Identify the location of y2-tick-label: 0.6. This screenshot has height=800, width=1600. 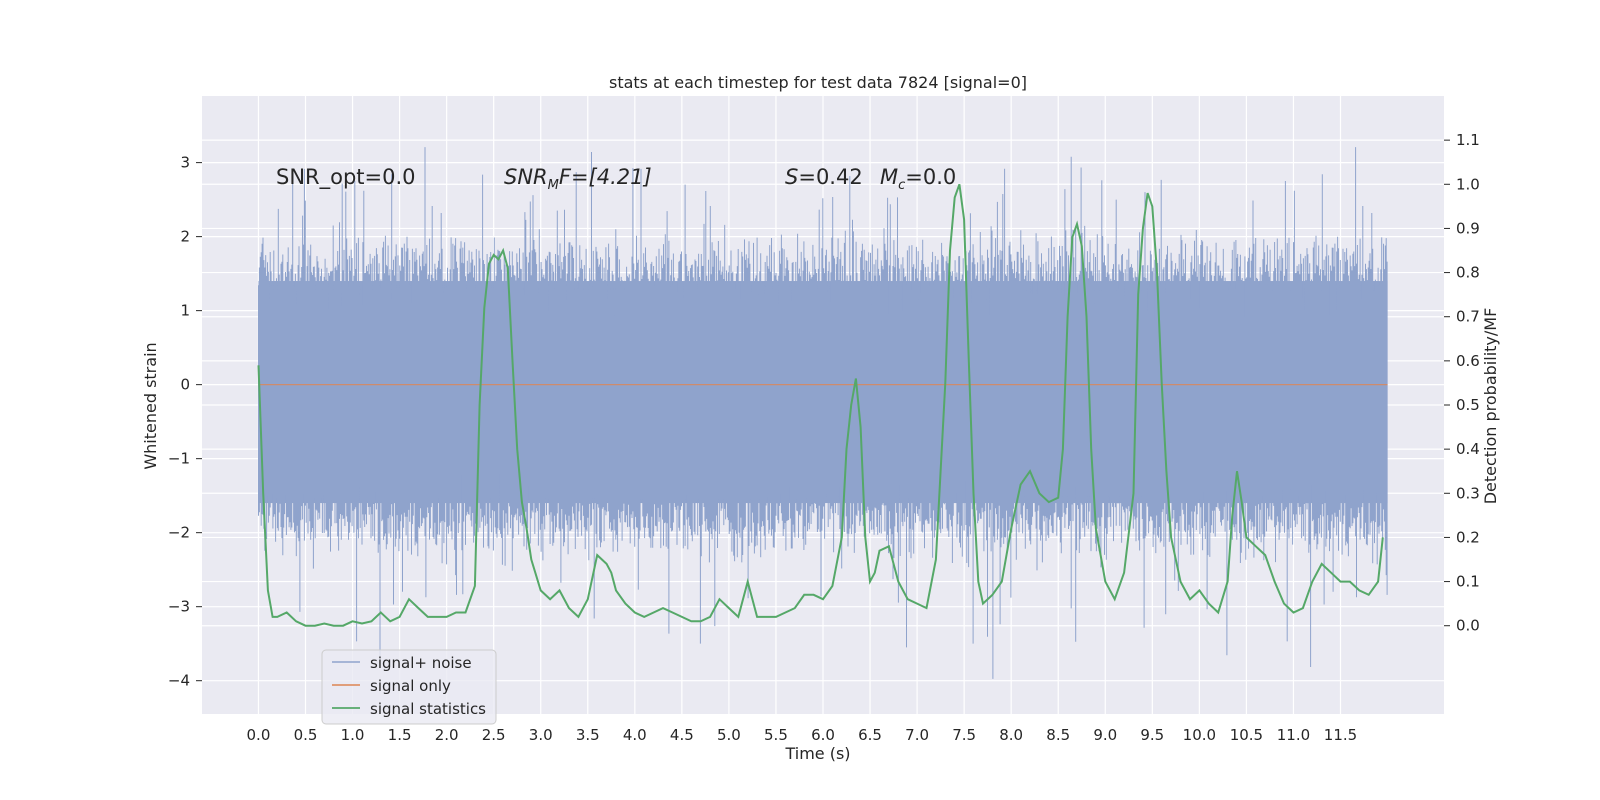
(1468, 361).